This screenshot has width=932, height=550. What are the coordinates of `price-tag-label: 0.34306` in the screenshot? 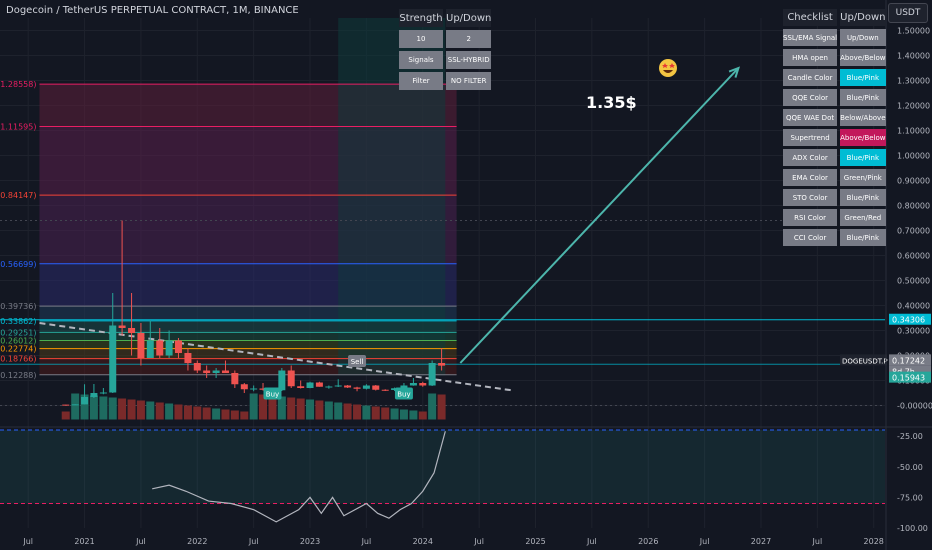 It's located at (908, 320).